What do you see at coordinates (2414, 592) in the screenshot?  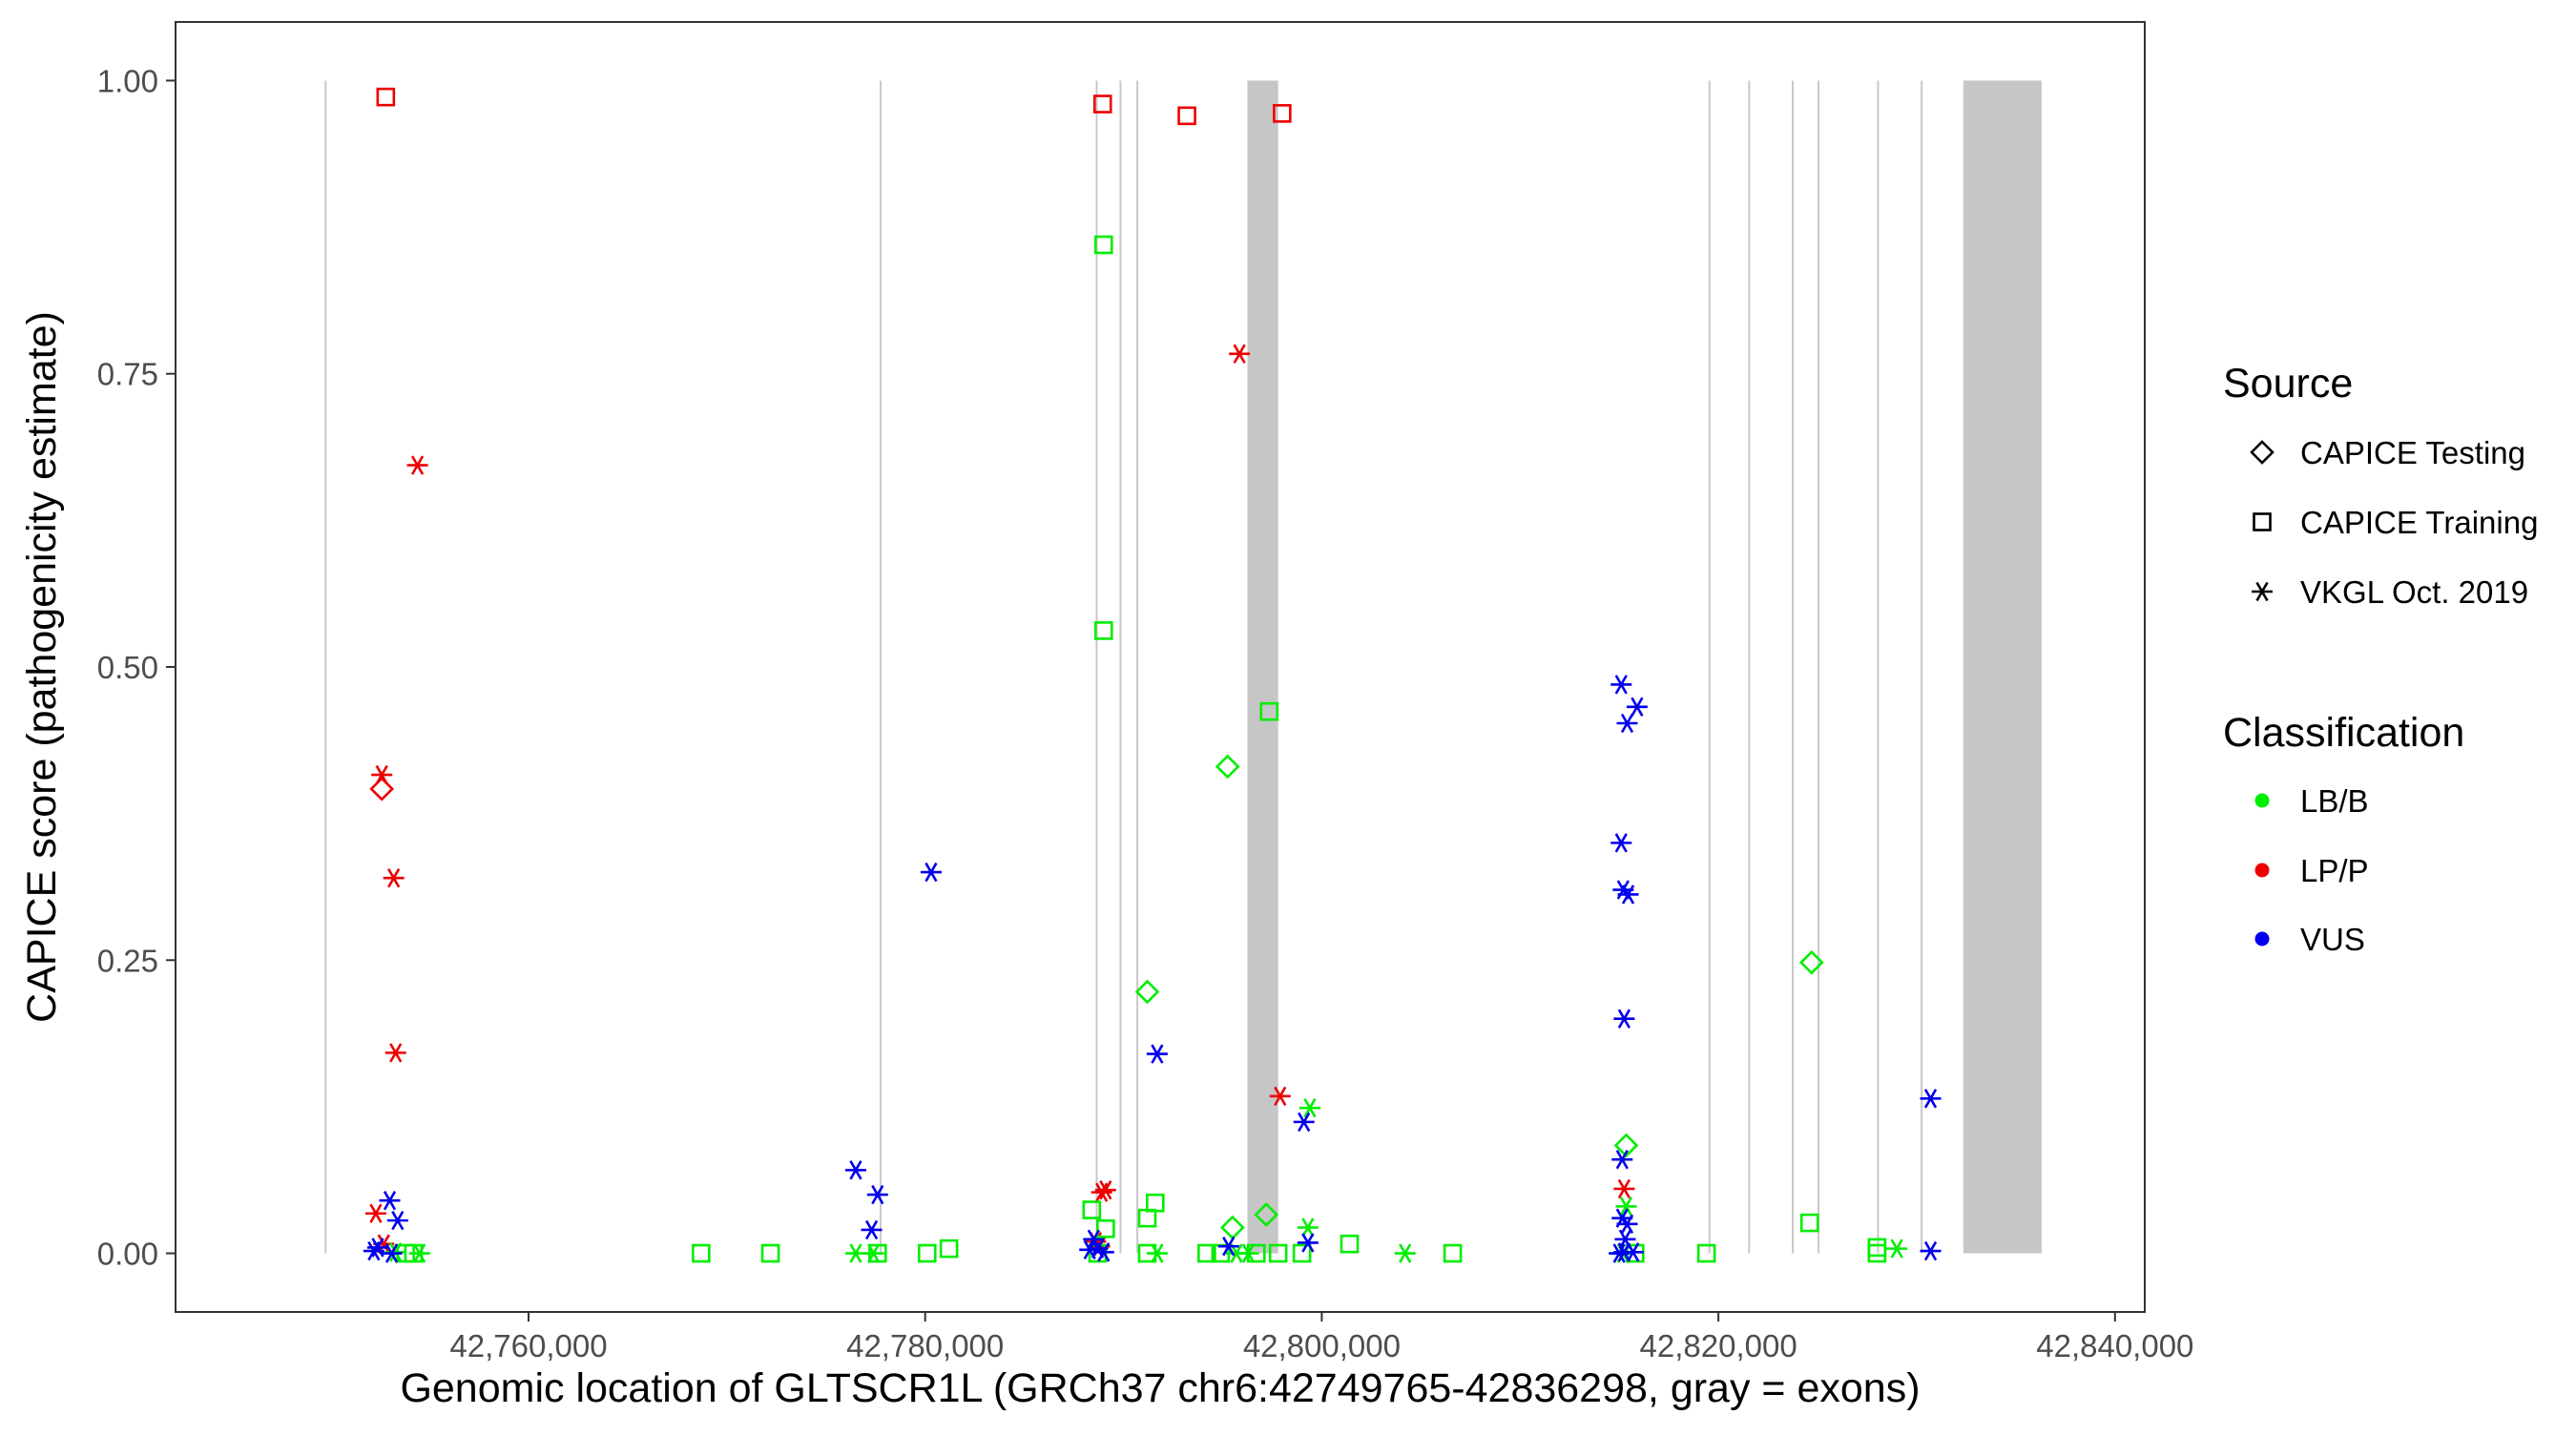 I see `legend-label-source: VKGL Oct. 2019` at bounding box center [2414, 592].